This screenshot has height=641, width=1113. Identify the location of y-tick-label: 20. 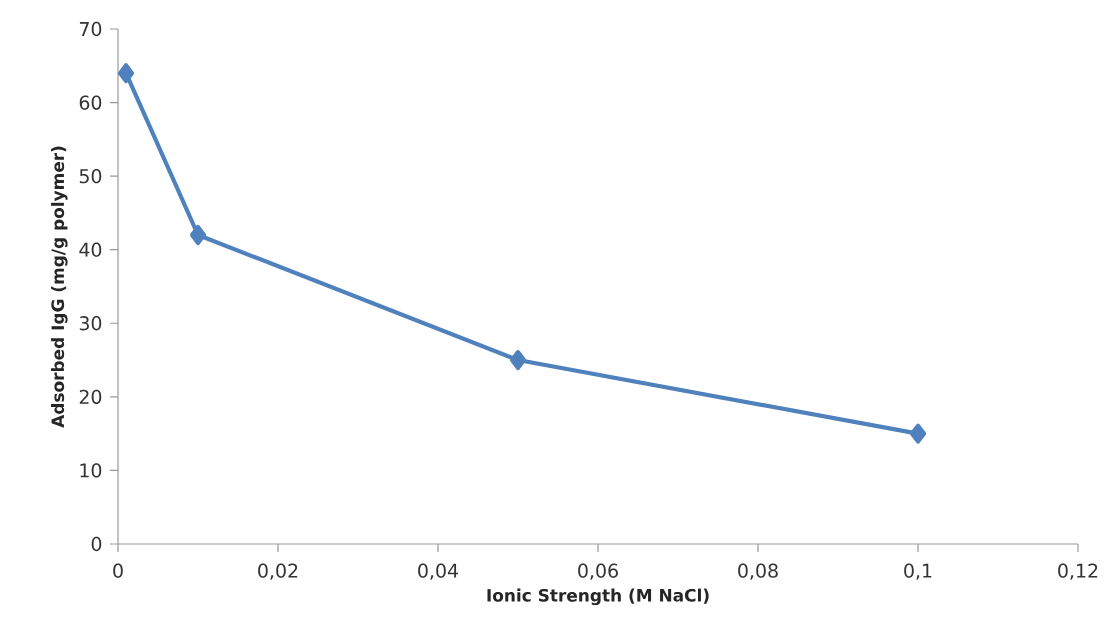
(90, 396).